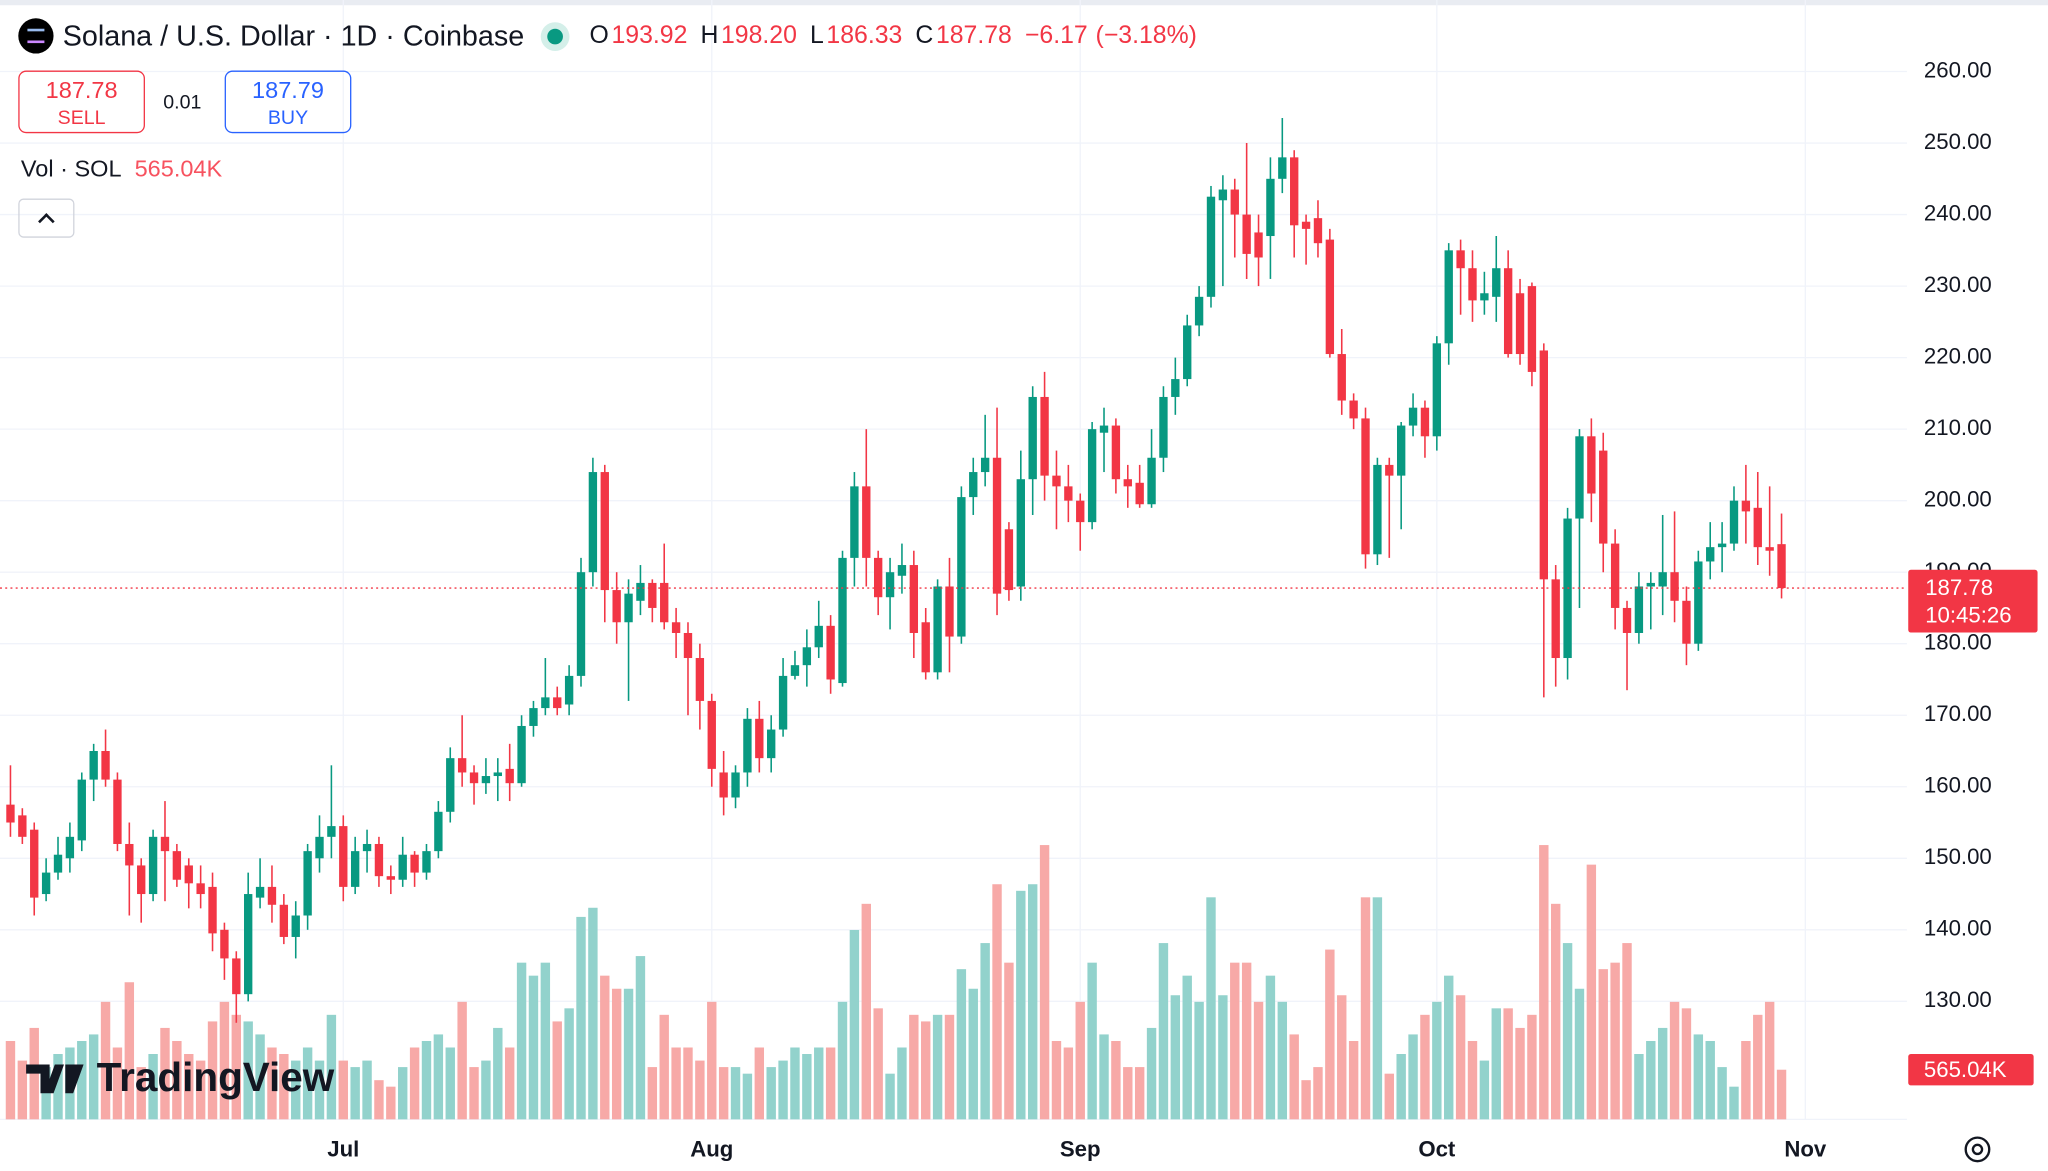 Image resolution: width=2048 pixels, height=1171 pixels. I want to click on price-tag-value: 187.78, so click(1959, 587).